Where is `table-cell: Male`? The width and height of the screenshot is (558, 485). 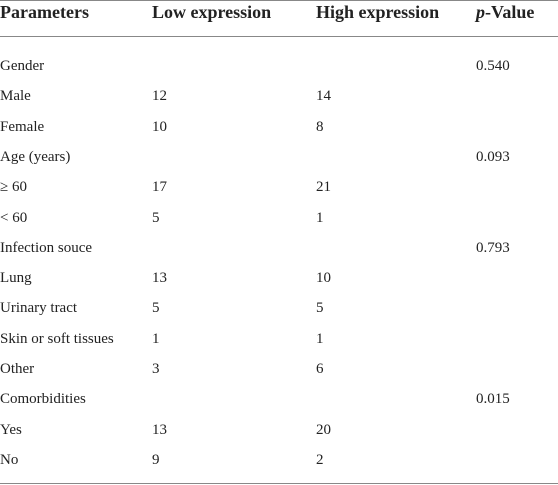
table-cell: Male is located at coordinates (15, 96).